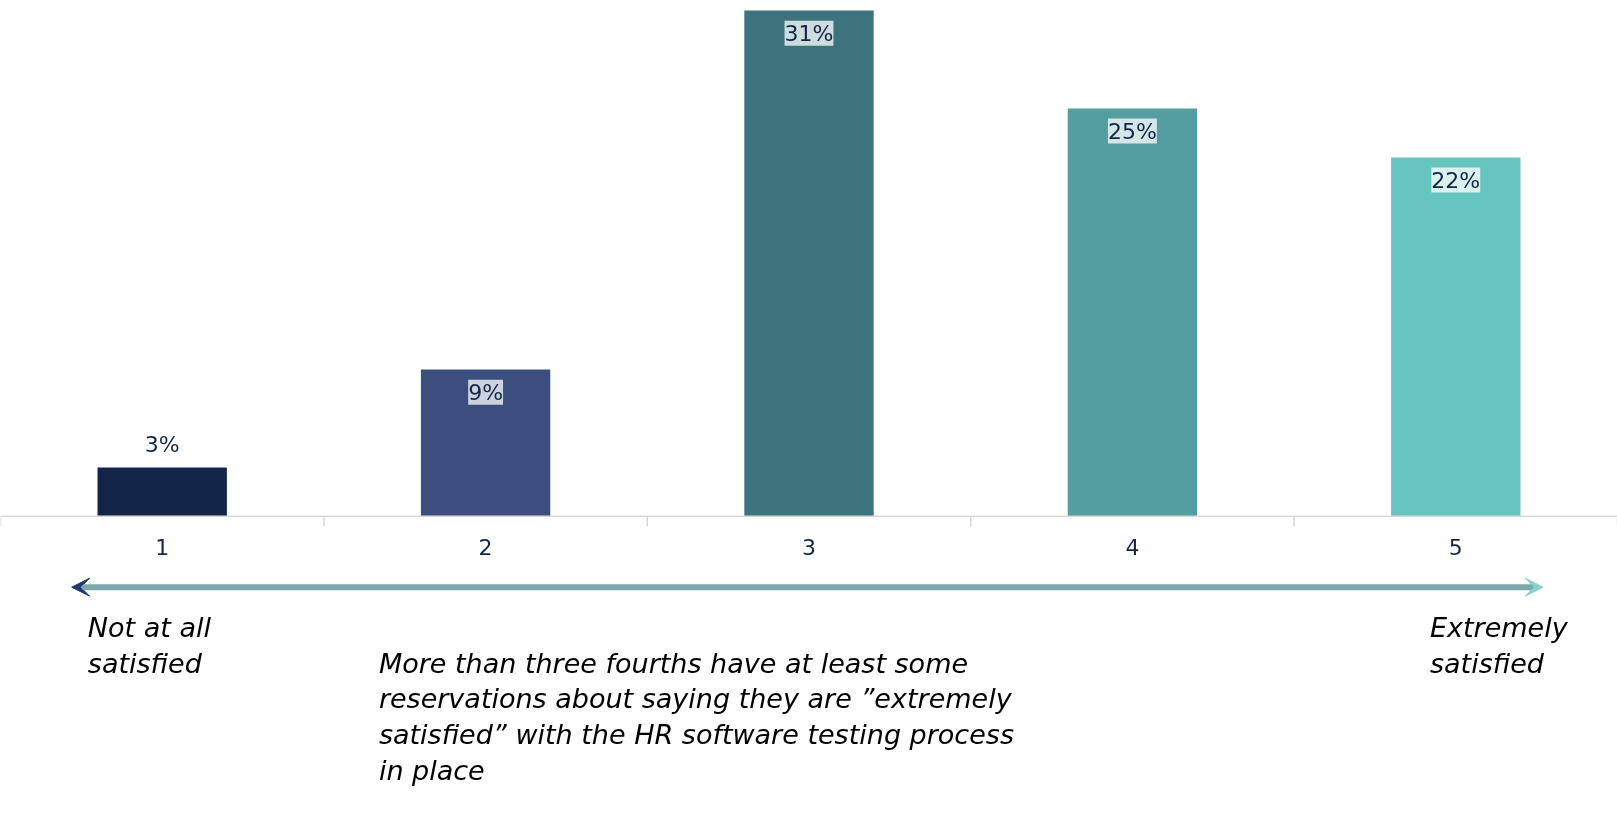 This screenshot has height=837, width=1617. I want to click on data-label: 22%, so click(1456, 180).